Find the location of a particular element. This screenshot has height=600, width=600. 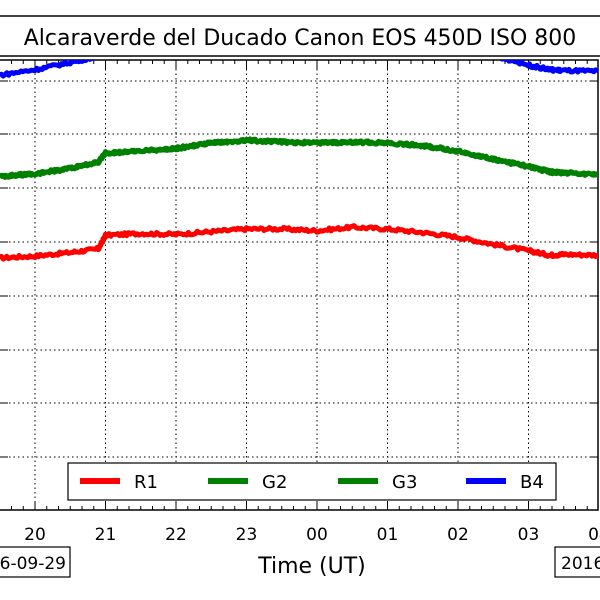

x-tick-label: 23 is located at coordinates (247, 535).